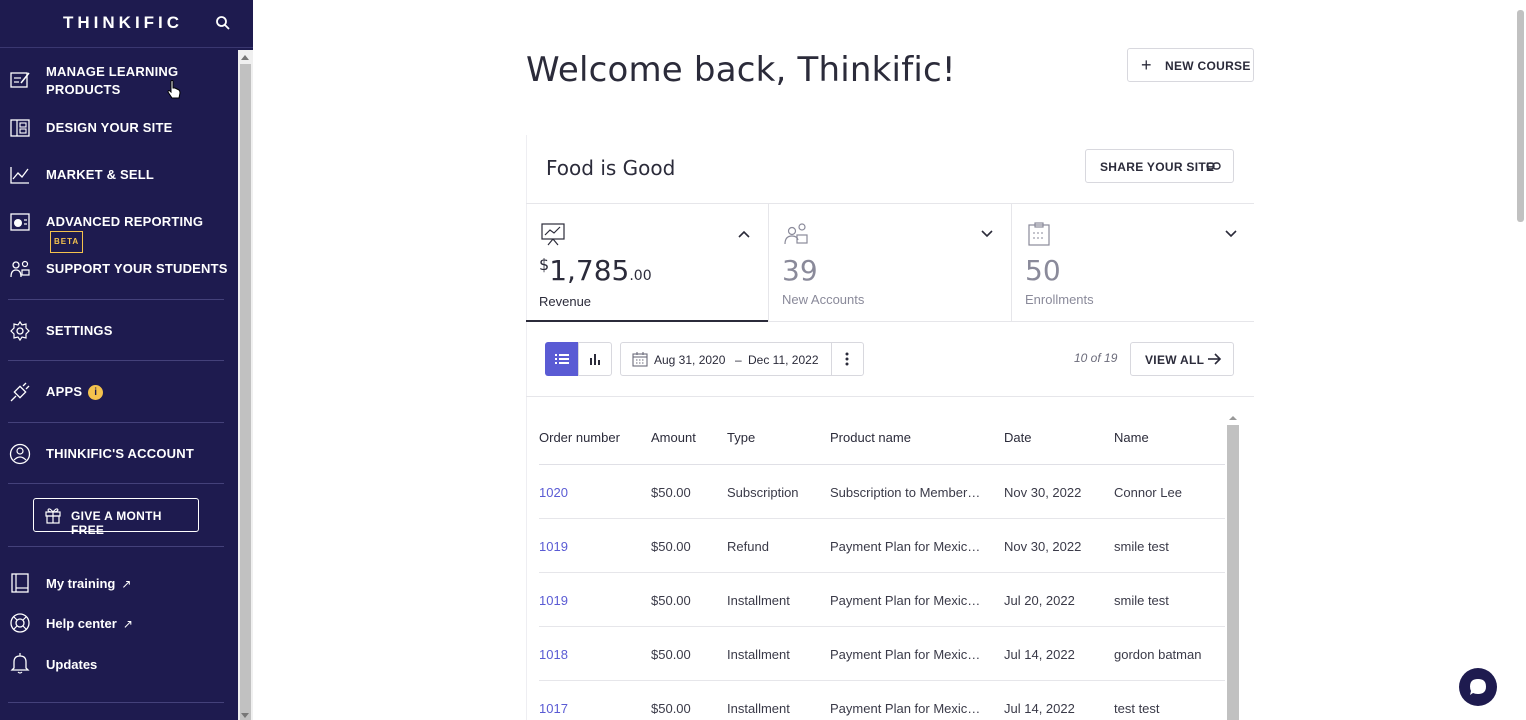  What do you see at coordinates (763, 492) in the screenshot?
I see `type-cell: Subscription` at bounding box center [763, 492].